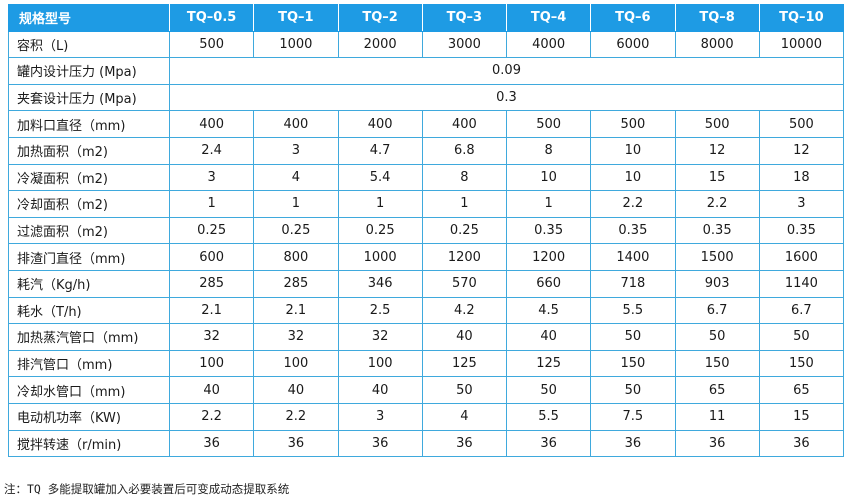  What do you see at coordinates (89, 310) in the screenshot?
I see `row-label: 耗水（T/h)` at bounding box center [89, 310].